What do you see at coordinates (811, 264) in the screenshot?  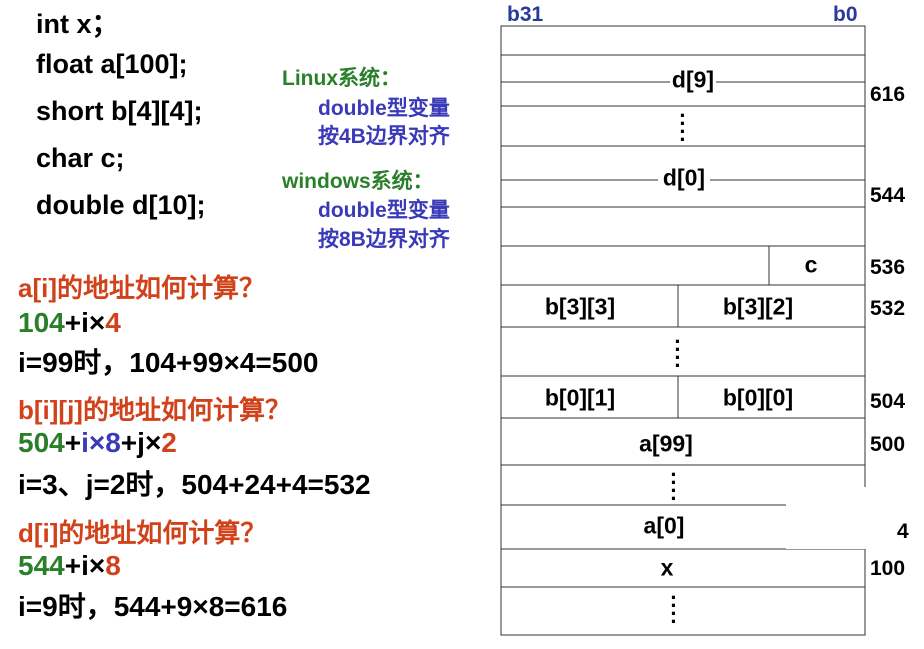 I see `cell-c: c` at bounding box center [811, 264].